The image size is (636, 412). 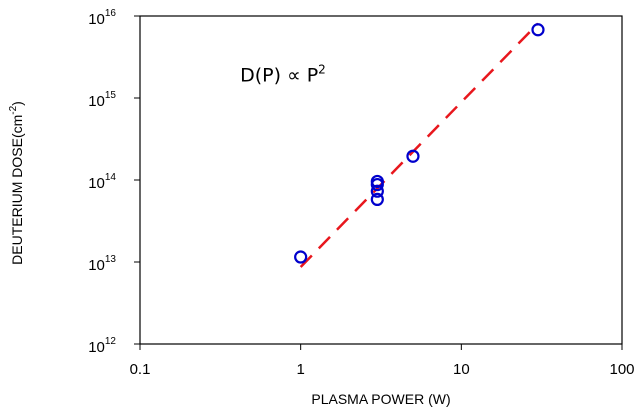 I want to click on x-axis-ticks: 0.1 1 10 100, so click(x=382, y=361).